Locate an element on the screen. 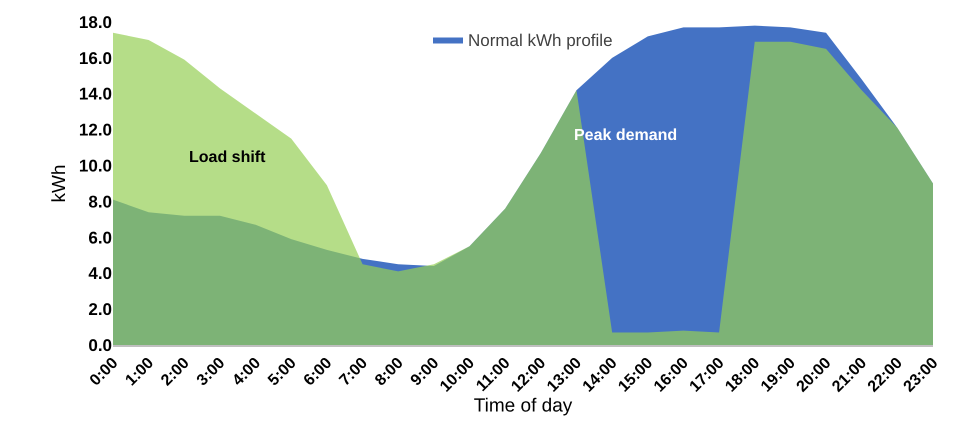 This screenshot has height=442, width=954. x-tick-label: 3:00 is located at coordinates (211, 372).